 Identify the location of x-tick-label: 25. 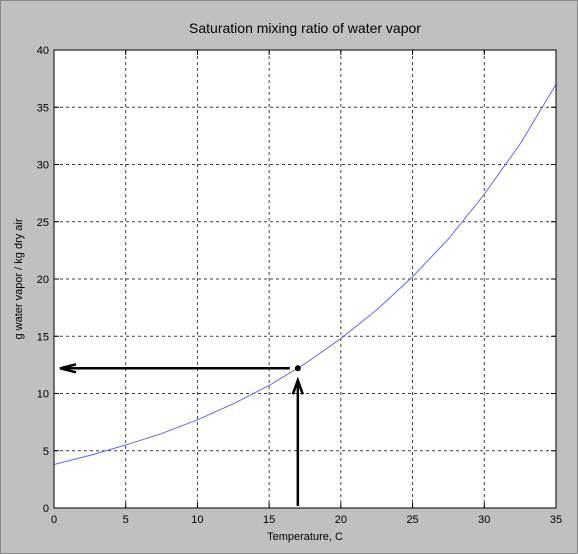
(412, 520).